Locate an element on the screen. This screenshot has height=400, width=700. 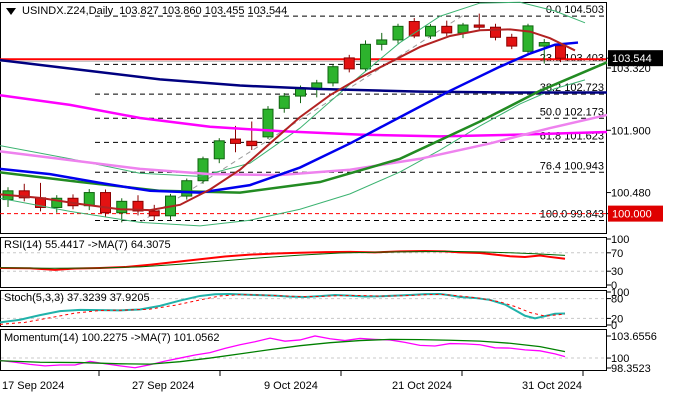
date-label: 9 Oct 2024 is located at coordinates (291, 386).